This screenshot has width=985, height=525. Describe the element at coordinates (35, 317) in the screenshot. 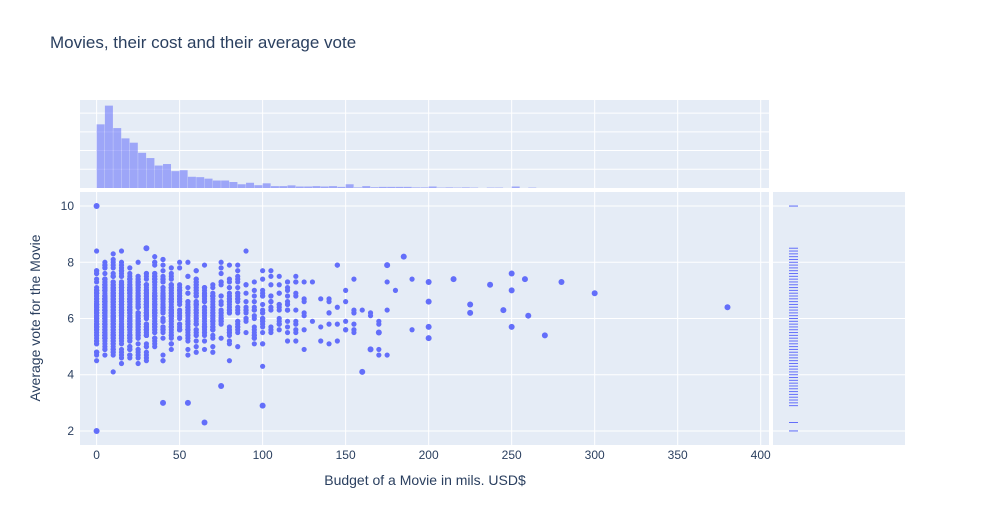

I see `y-axis-title: Average vote for the Movie` at that location.